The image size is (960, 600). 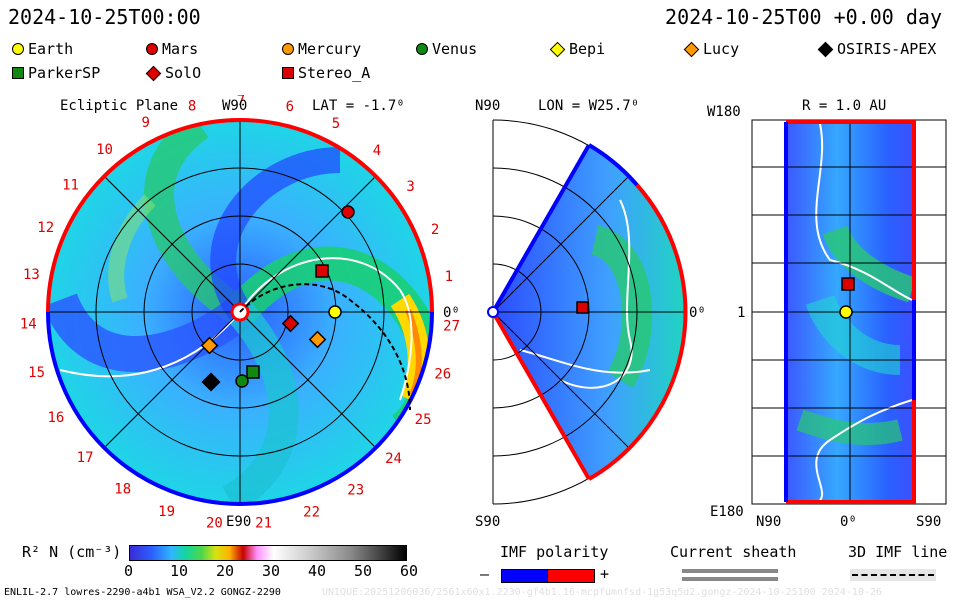 I want to click on legend-label: Bepi, so click(x=587, y=49).